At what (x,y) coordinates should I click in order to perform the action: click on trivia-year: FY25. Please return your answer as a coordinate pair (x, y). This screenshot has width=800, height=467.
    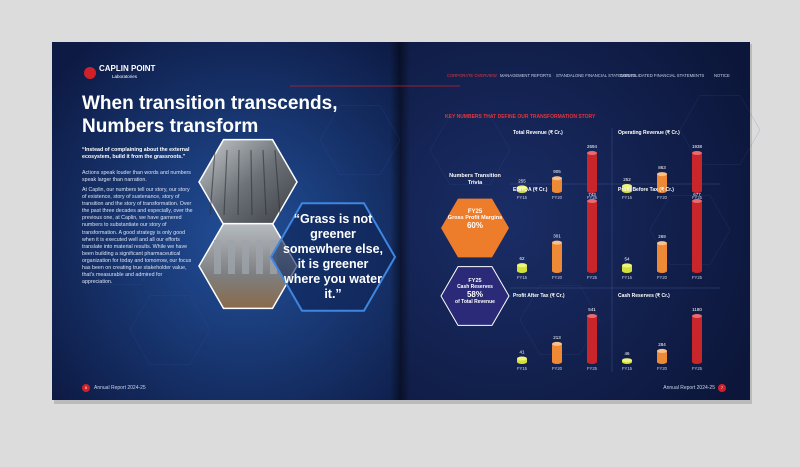
    Looking at the image, I should click on (475, 281).